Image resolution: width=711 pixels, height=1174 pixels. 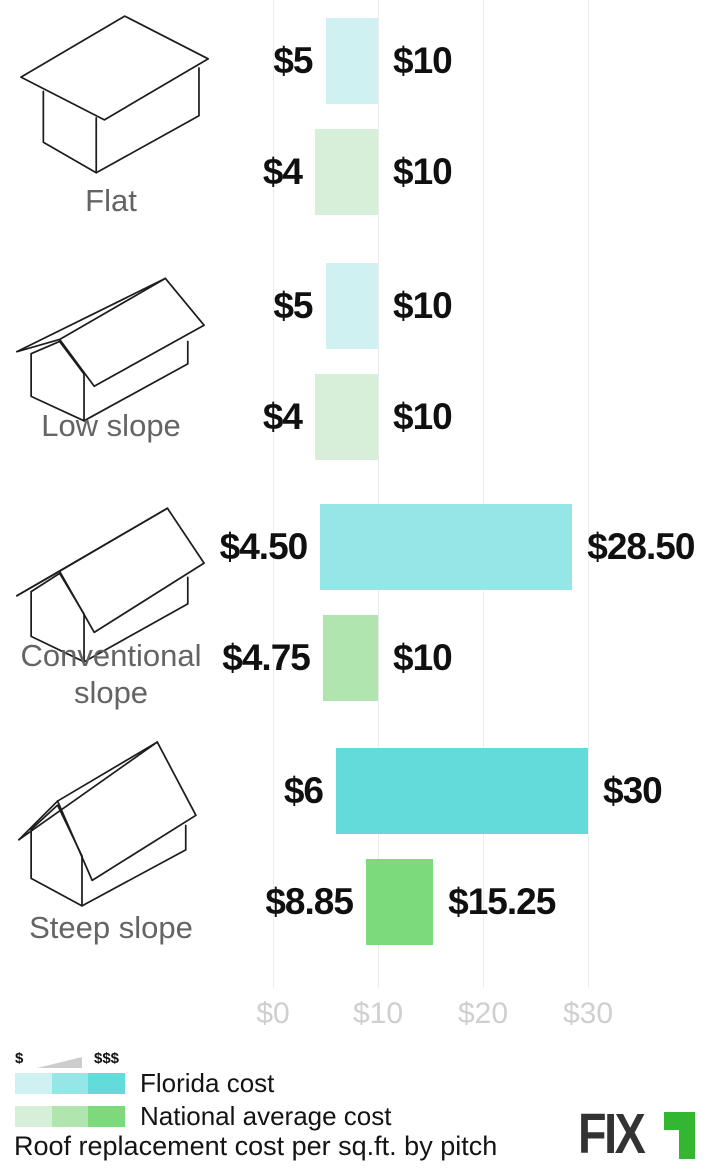 I want to click on low-slope-roof-icon, so click(x=112, y=343).